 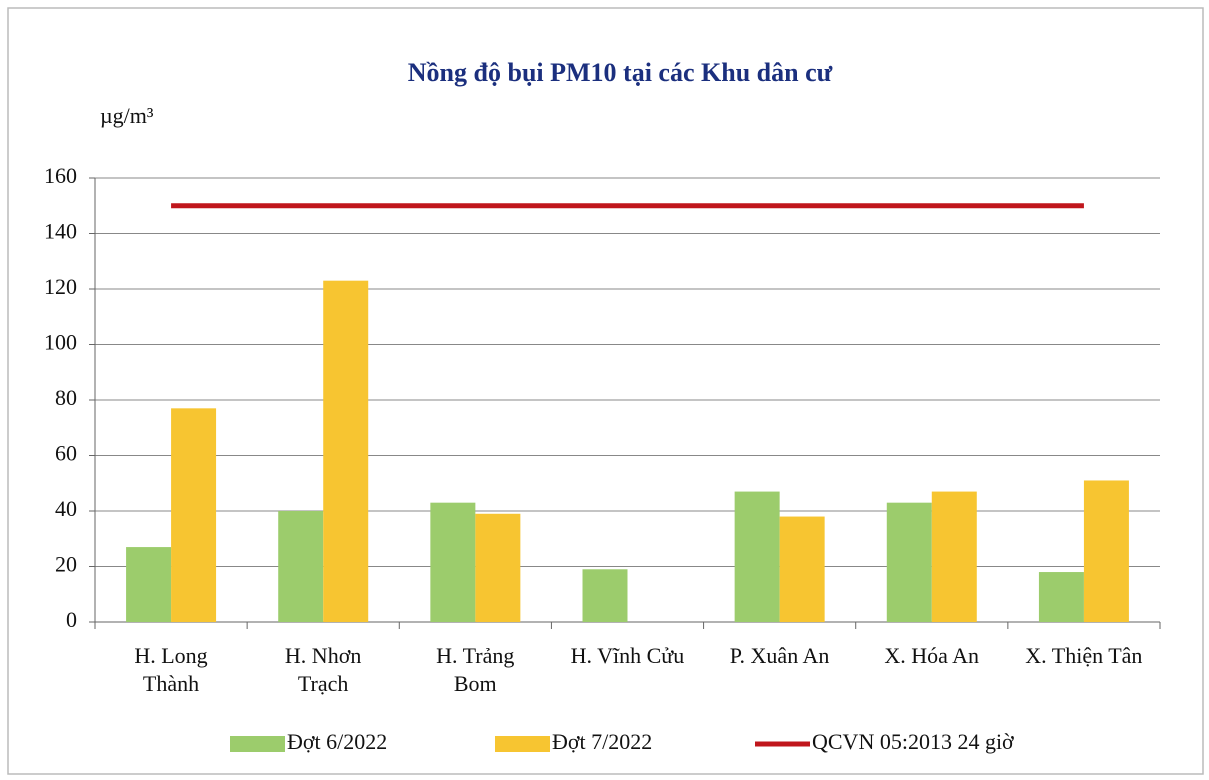 I want to click on y-tick-label: 20, so click(x=66, y=564).